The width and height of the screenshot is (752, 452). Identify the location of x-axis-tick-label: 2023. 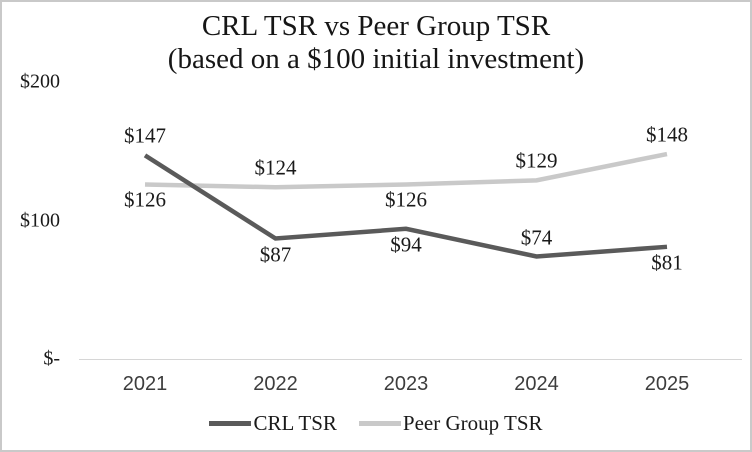
(406, 384).